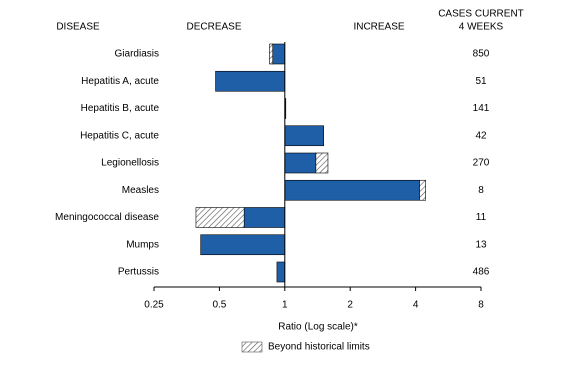 Image resolution: width=568 pixels, height=367 pixels. What do you see at coordinates (481, 190) in the screenshot?
I see `cases-value: 8` at bounding box center [481, 190].